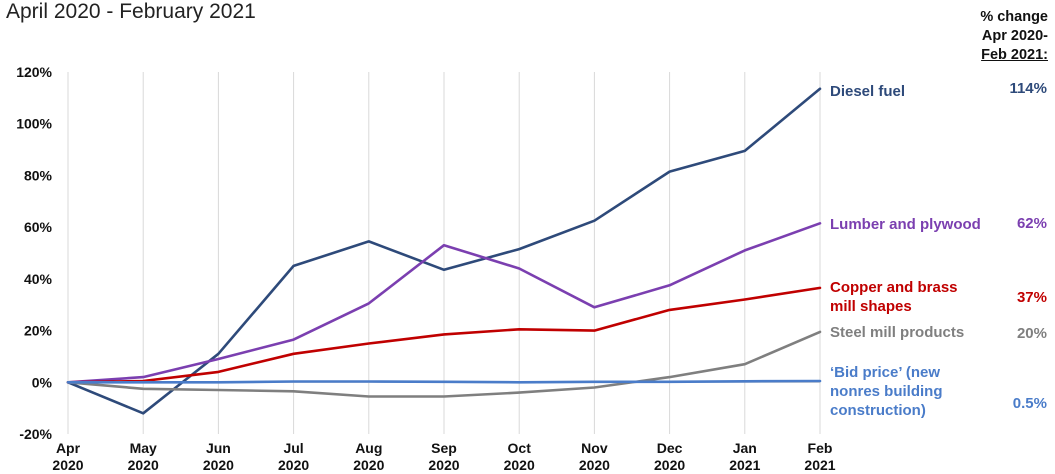 The width and height of the screenshot is (1055, 474). What do you see at coordinates (35, 434) in the screenshot?
I see `y-tick-label: -20%` at bounding box center [35, 434].